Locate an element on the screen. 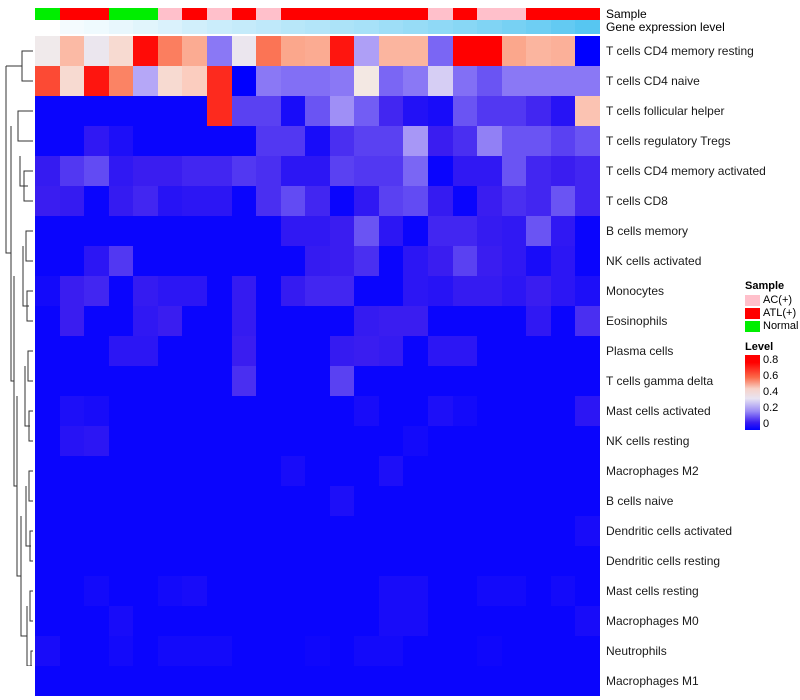 Image resolution: width=800 pixels, height=700 pixels. row-label: Plasma cells is located at coordinates (640, 351).